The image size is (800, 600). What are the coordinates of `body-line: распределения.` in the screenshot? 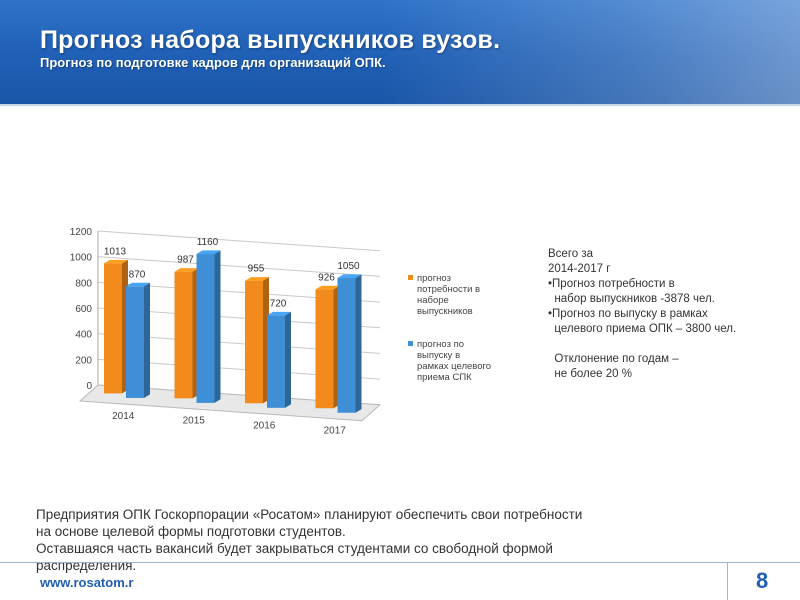 It's located at (86, 565).